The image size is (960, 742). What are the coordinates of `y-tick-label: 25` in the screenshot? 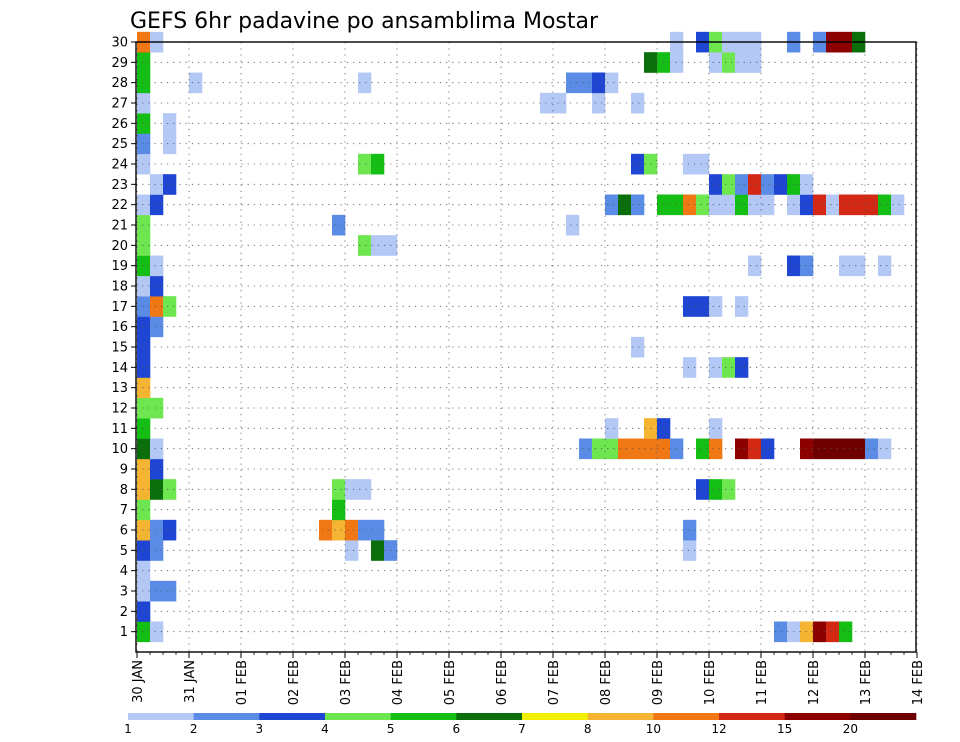 It's located at (119, 144).